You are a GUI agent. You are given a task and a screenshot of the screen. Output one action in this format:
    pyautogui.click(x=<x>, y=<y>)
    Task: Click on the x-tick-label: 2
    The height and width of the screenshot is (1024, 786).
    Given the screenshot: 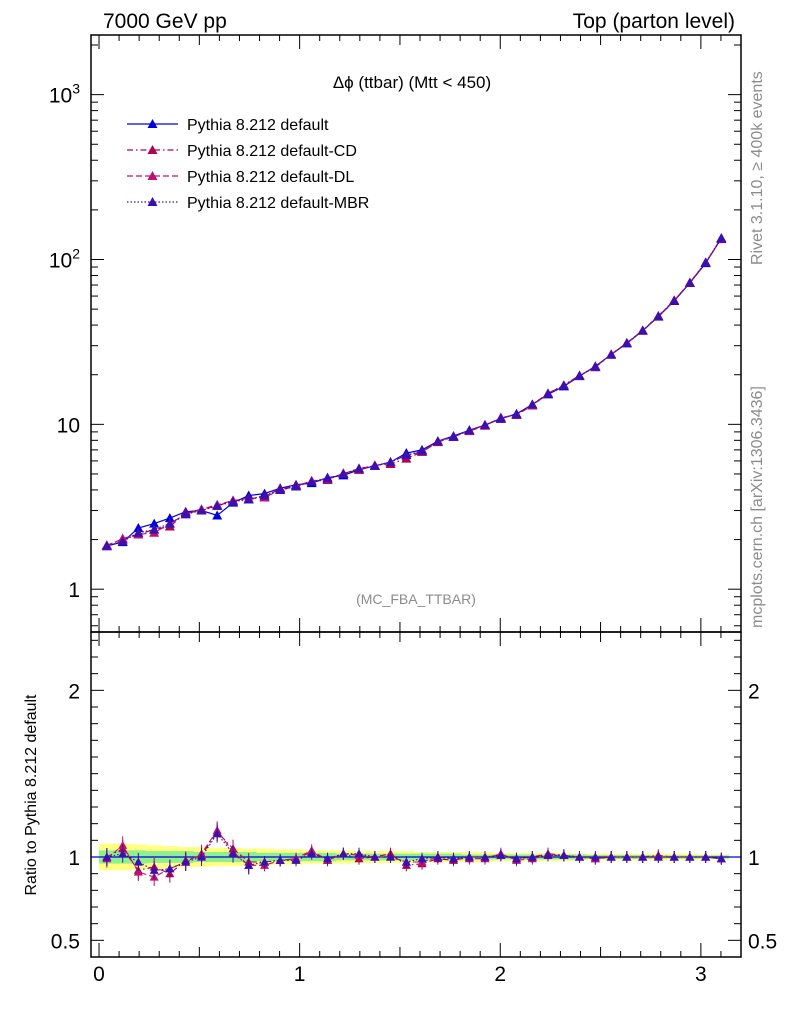 What is the action you would take?
    pyautogui.click(x=500, y=974)
    